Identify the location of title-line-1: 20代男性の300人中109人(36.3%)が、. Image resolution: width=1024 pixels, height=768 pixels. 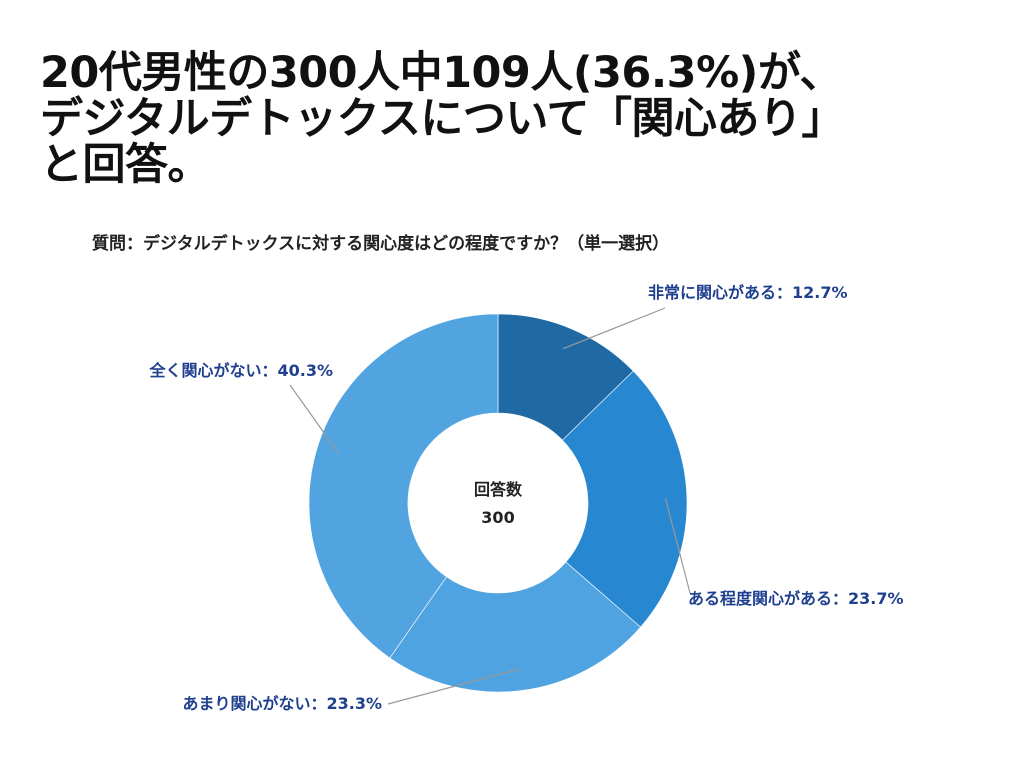
(441, 73).